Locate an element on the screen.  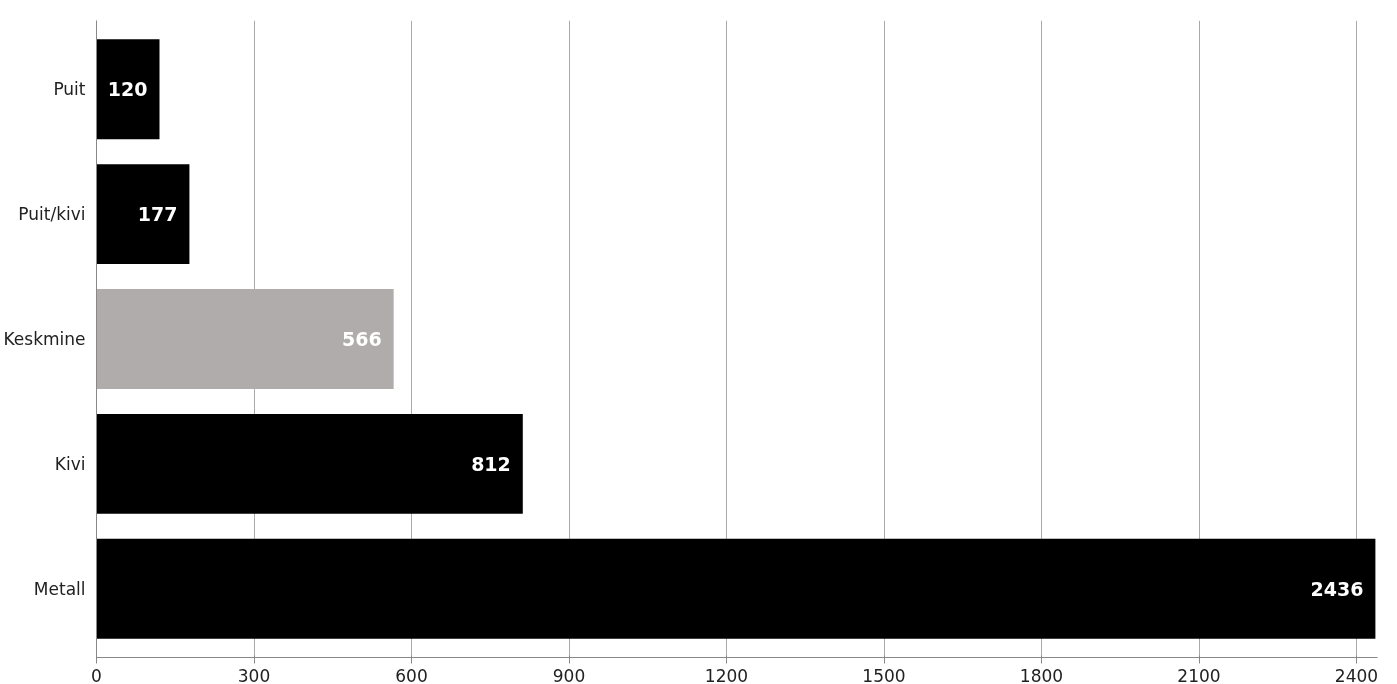
x-tick-label: 2400 is located at coordinates (1356, 674).